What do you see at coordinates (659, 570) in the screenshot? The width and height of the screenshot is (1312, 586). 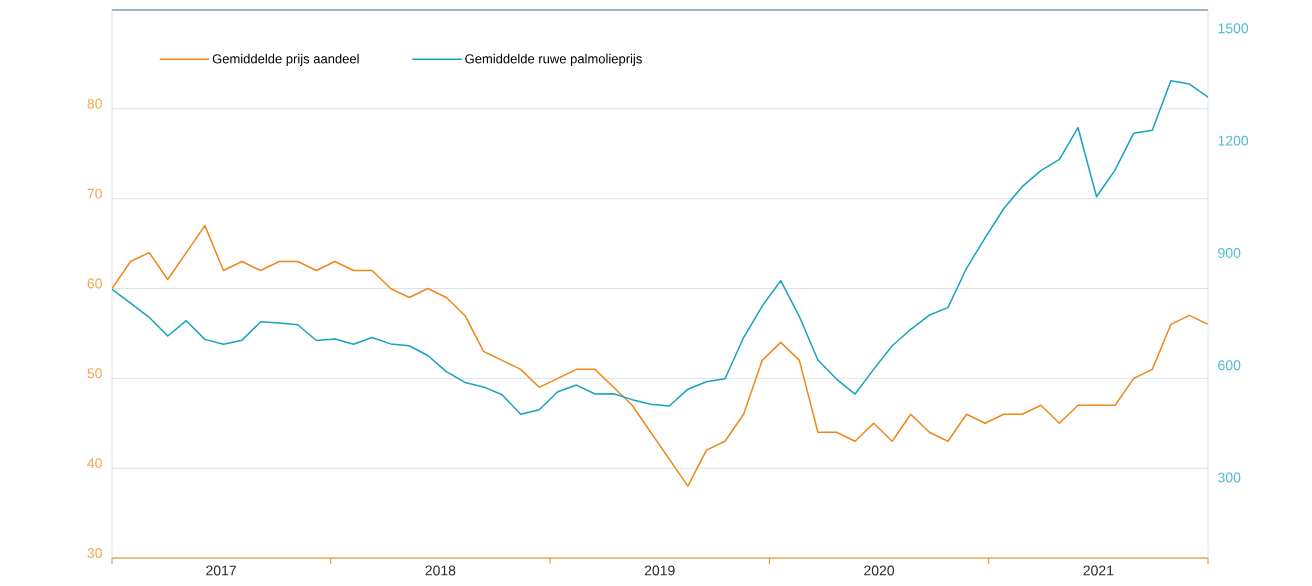 I see `x-tick-label: 2019` at bounding box center [659, 570].